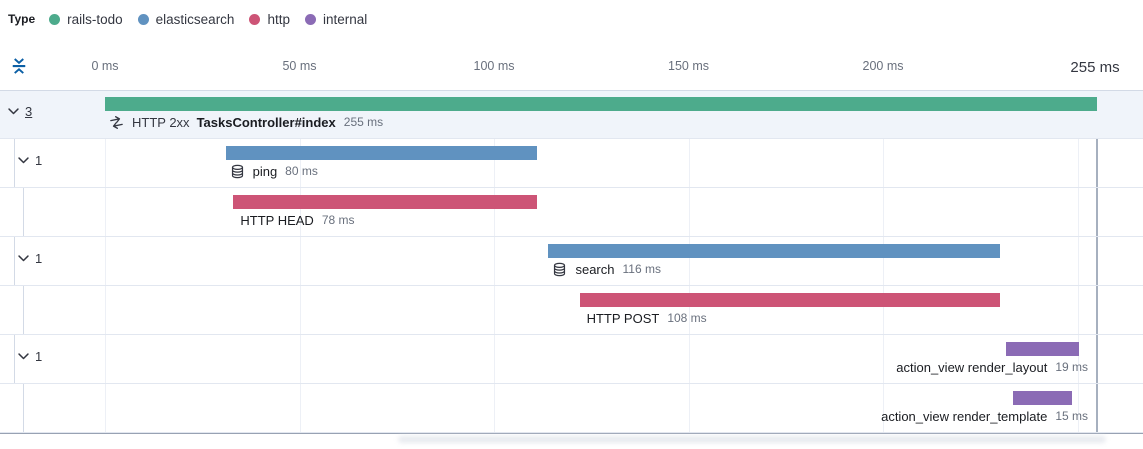 This screenshot has width=1143, height=449. Describe the element at coordinates (595, 269) in the screenshot. I see `span-name: search` at that location.